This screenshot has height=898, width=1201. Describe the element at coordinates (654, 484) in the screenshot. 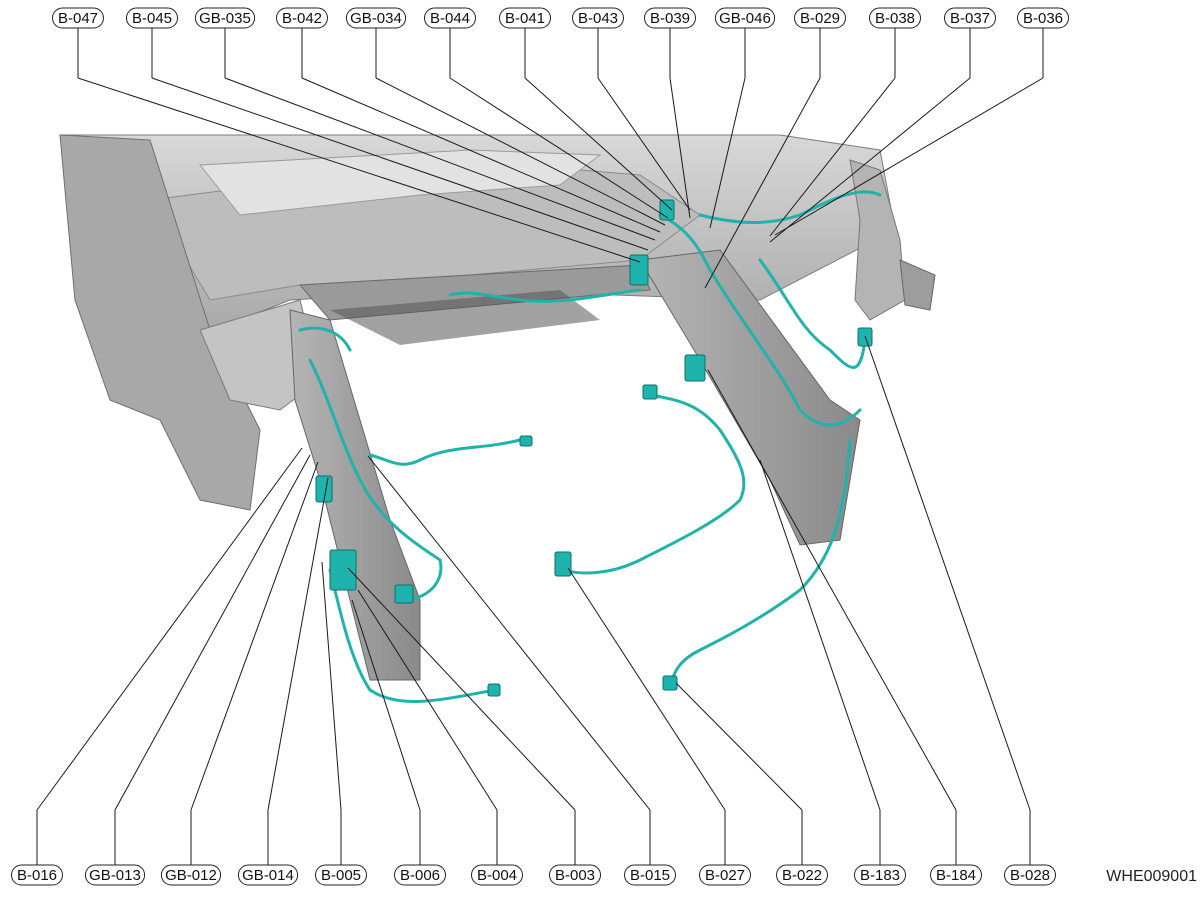

I see `harness-center-branch` at that location.